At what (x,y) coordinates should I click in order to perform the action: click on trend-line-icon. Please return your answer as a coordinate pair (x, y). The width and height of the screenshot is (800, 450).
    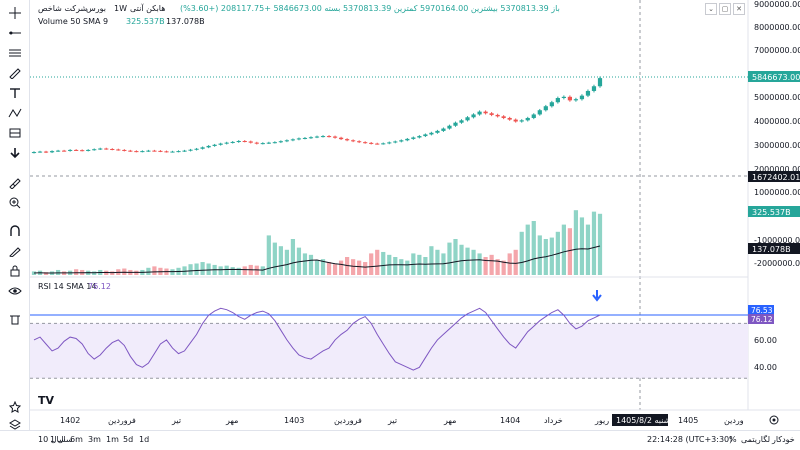
    Looking at the image, I should click on (15, 33).